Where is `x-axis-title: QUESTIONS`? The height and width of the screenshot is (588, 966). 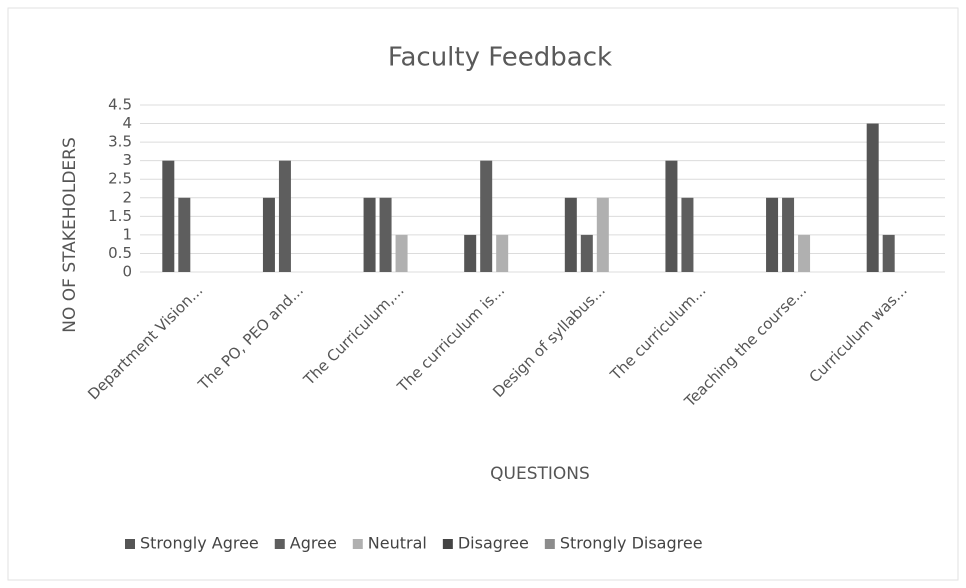 x-axis-title: QUESTIONS is located at coordinates (540, 474).